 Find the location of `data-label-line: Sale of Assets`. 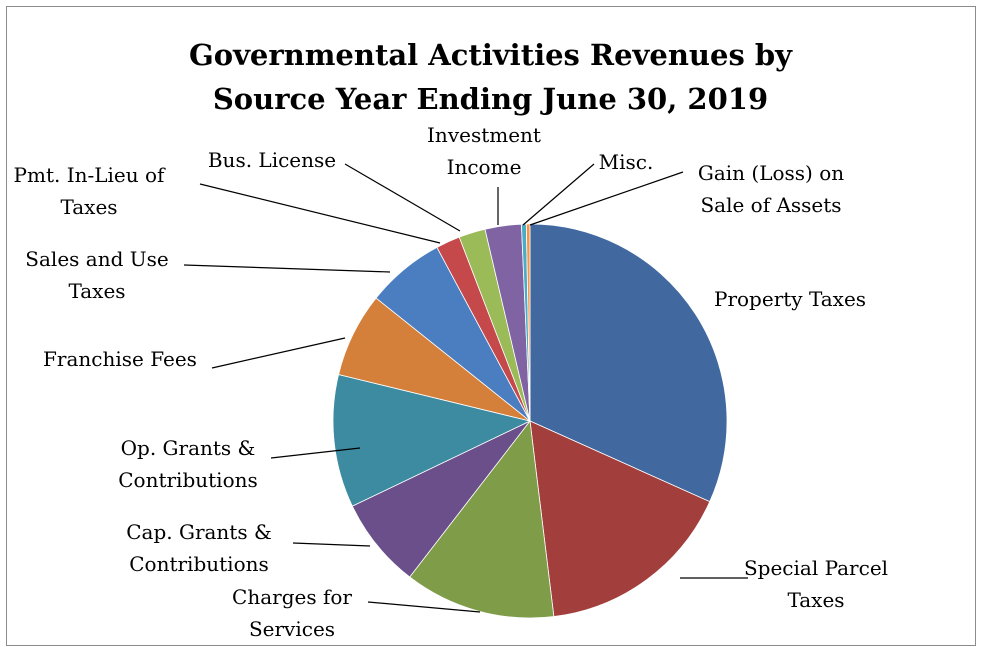

data-label-line: Sale of Assets is located at coordinates (770, 205).